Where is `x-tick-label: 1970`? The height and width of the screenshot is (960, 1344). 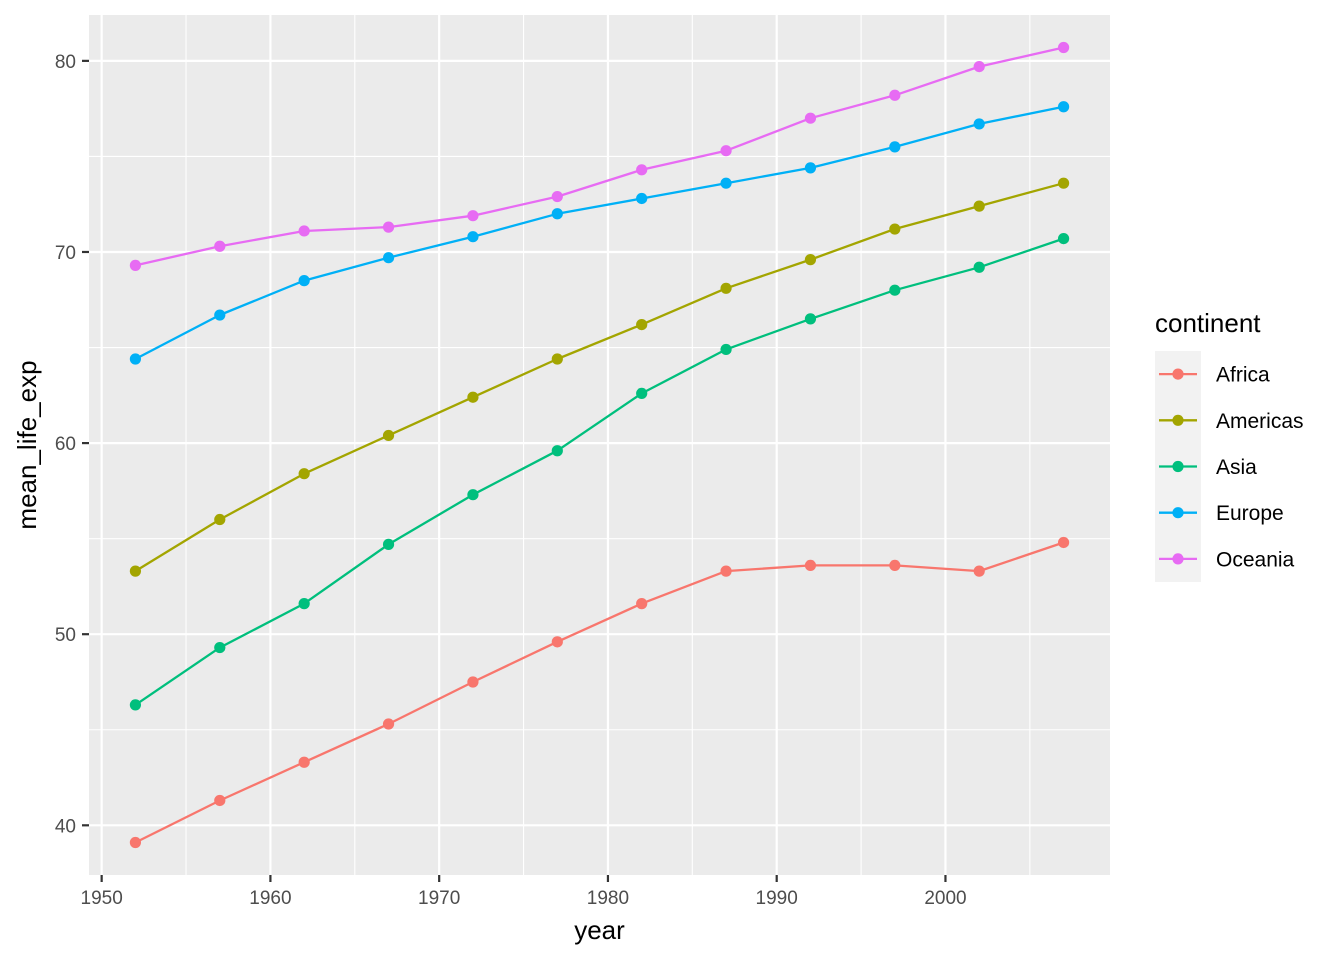
x-tick-label: 1970 is located at coordinates (439, 898).